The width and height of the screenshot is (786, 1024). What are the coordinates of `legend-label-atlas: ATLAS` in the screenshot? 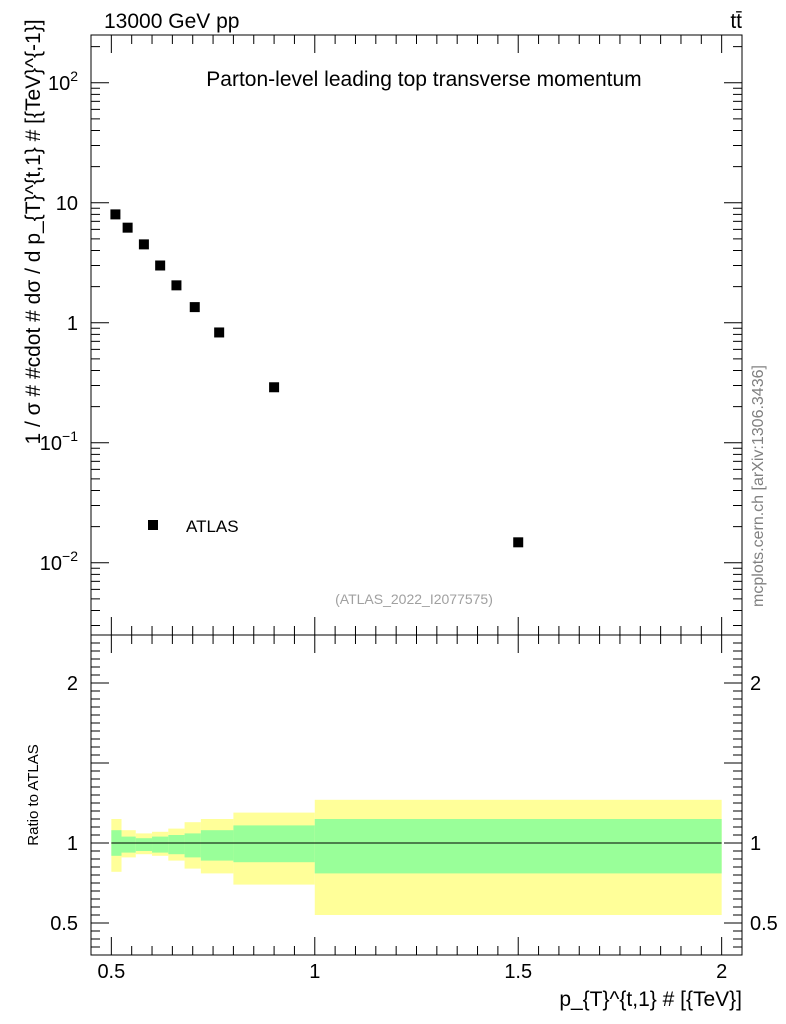 It's located at (212, 526).